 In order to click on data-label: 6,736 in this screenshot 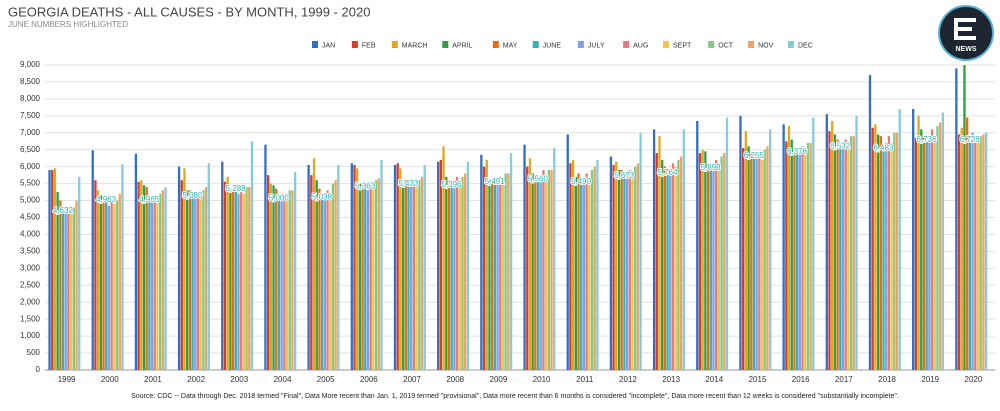, I will do `click(927, 139)`.